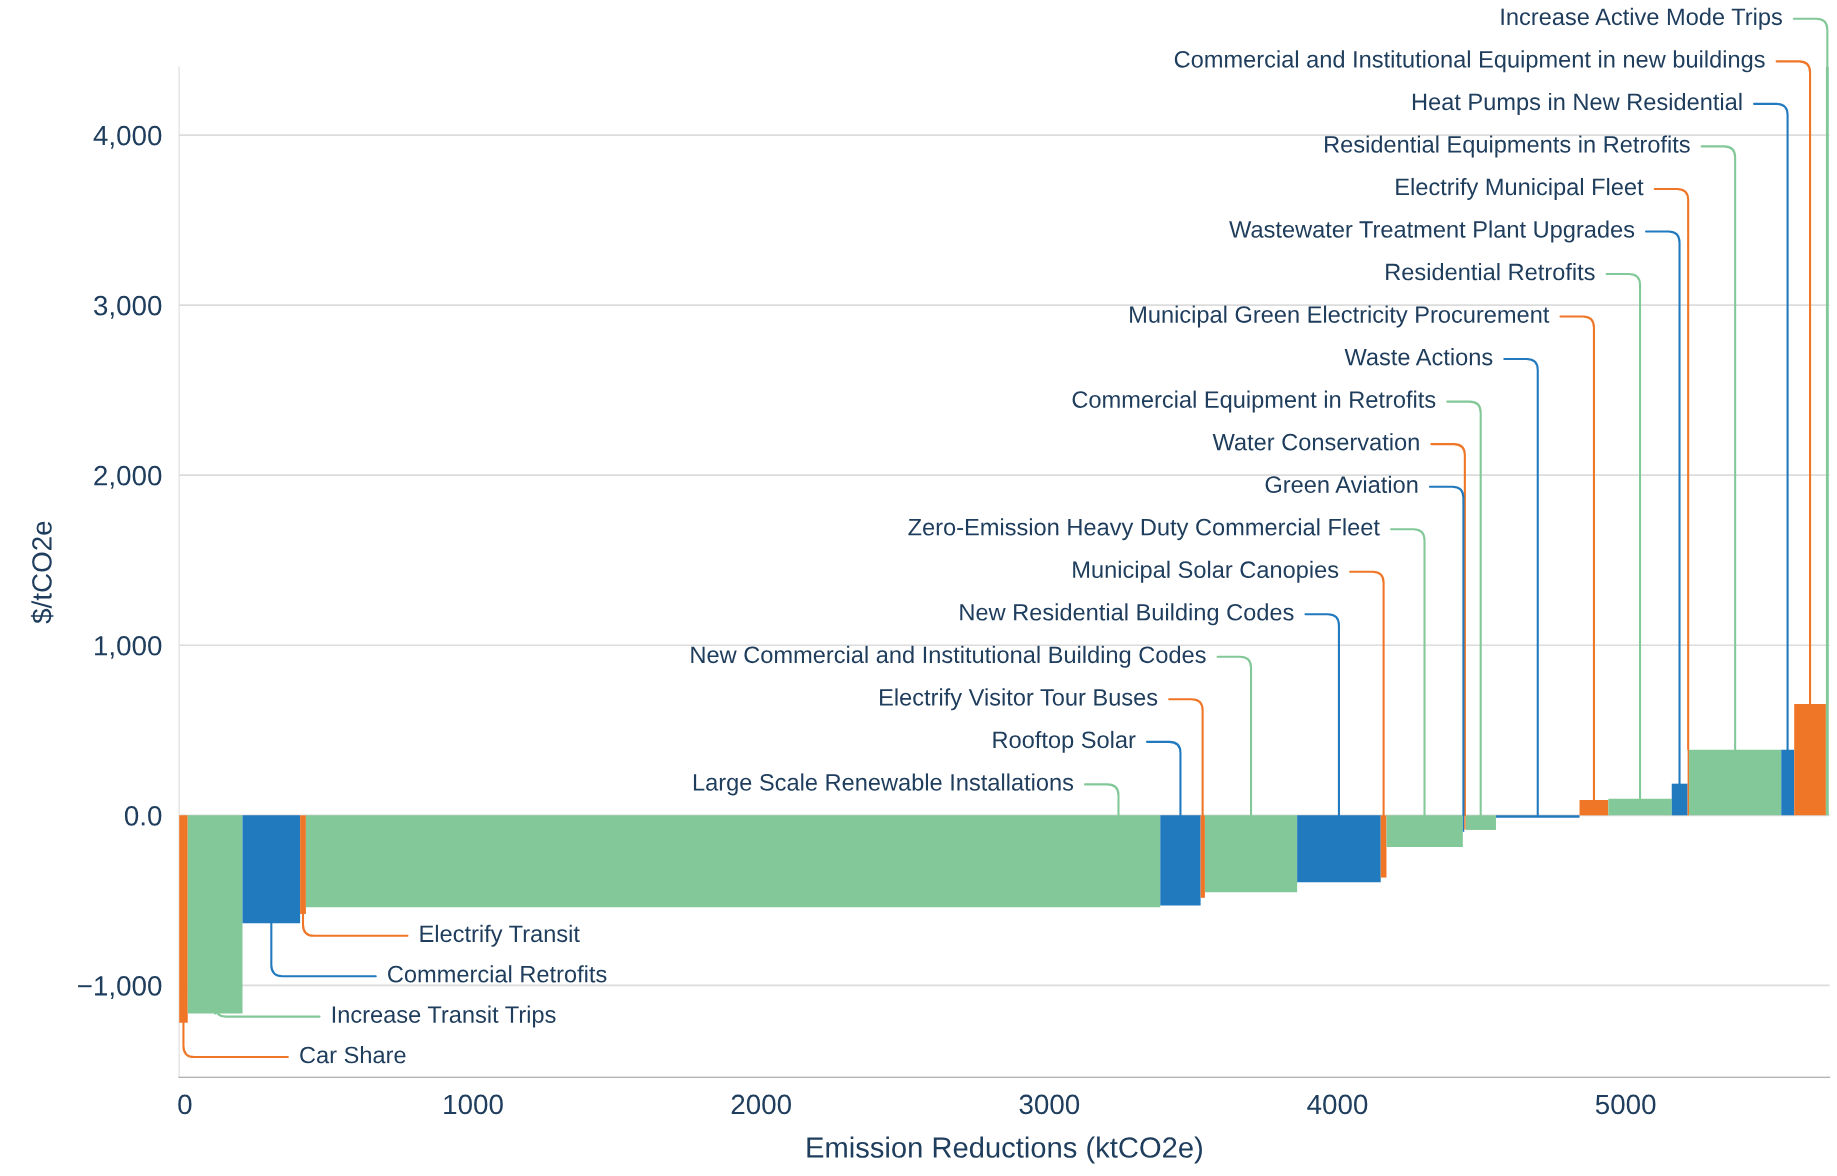 This screenshot has height=1176, width=1837. I want to click on x-tick-label: 3000, so click(1049, 1104).